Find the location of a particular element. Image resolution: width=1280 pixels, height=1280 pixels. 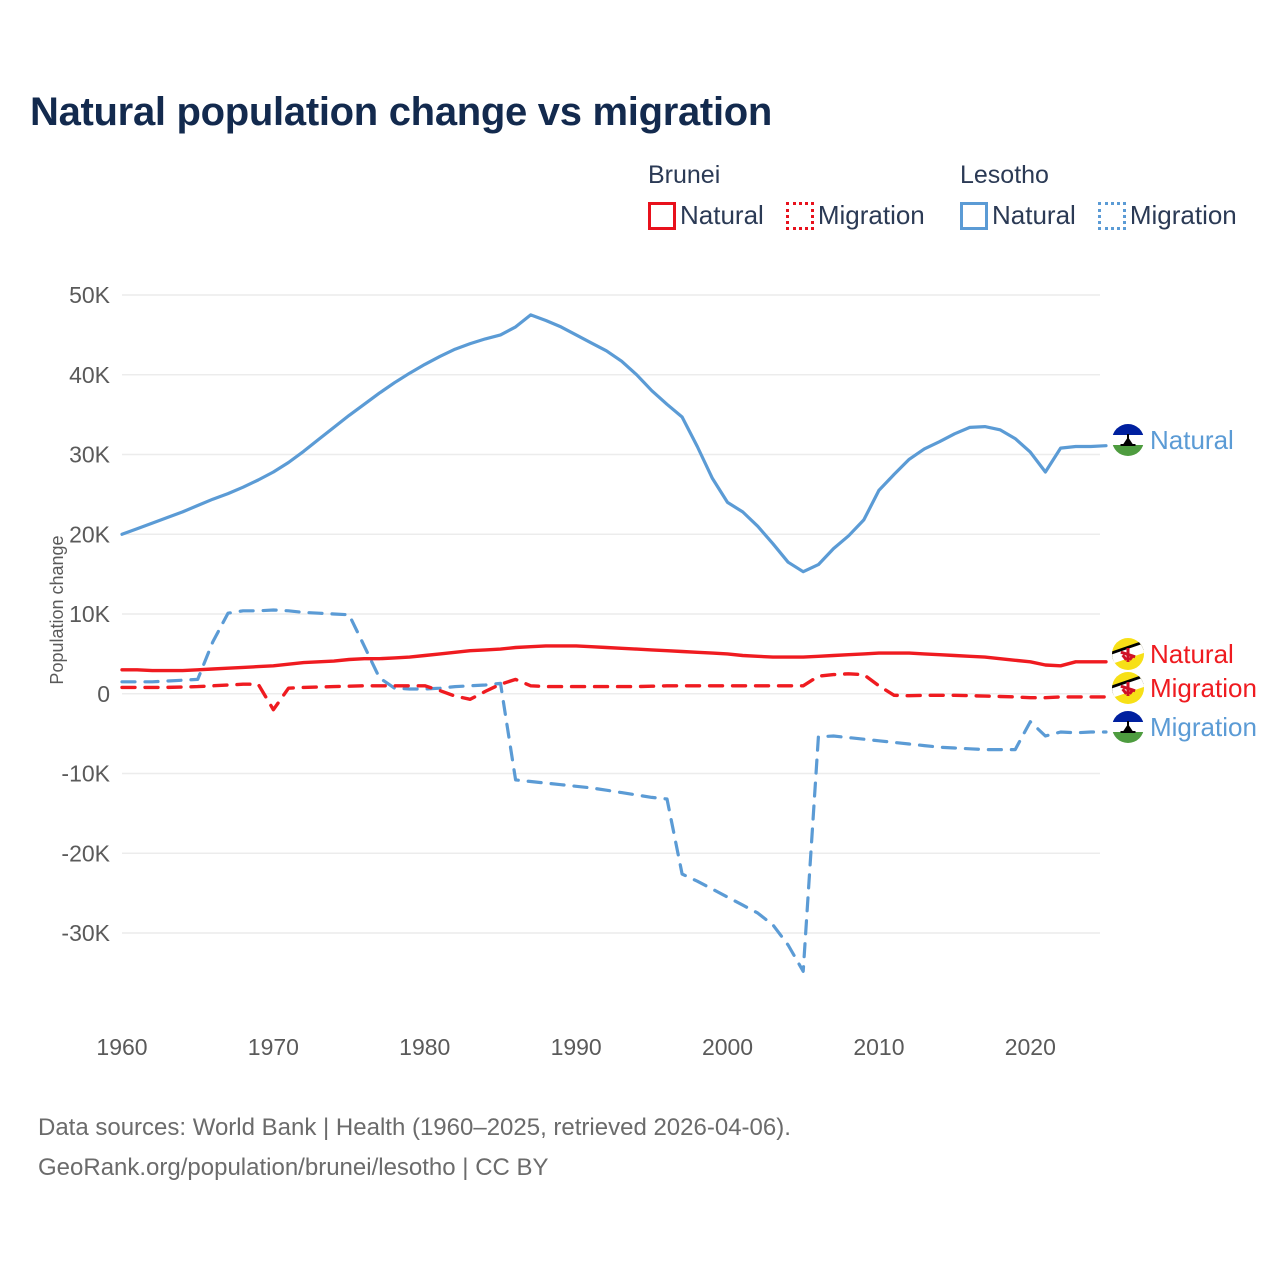

y-axis-tick-label: 40K is located at coordinates (90, 375).